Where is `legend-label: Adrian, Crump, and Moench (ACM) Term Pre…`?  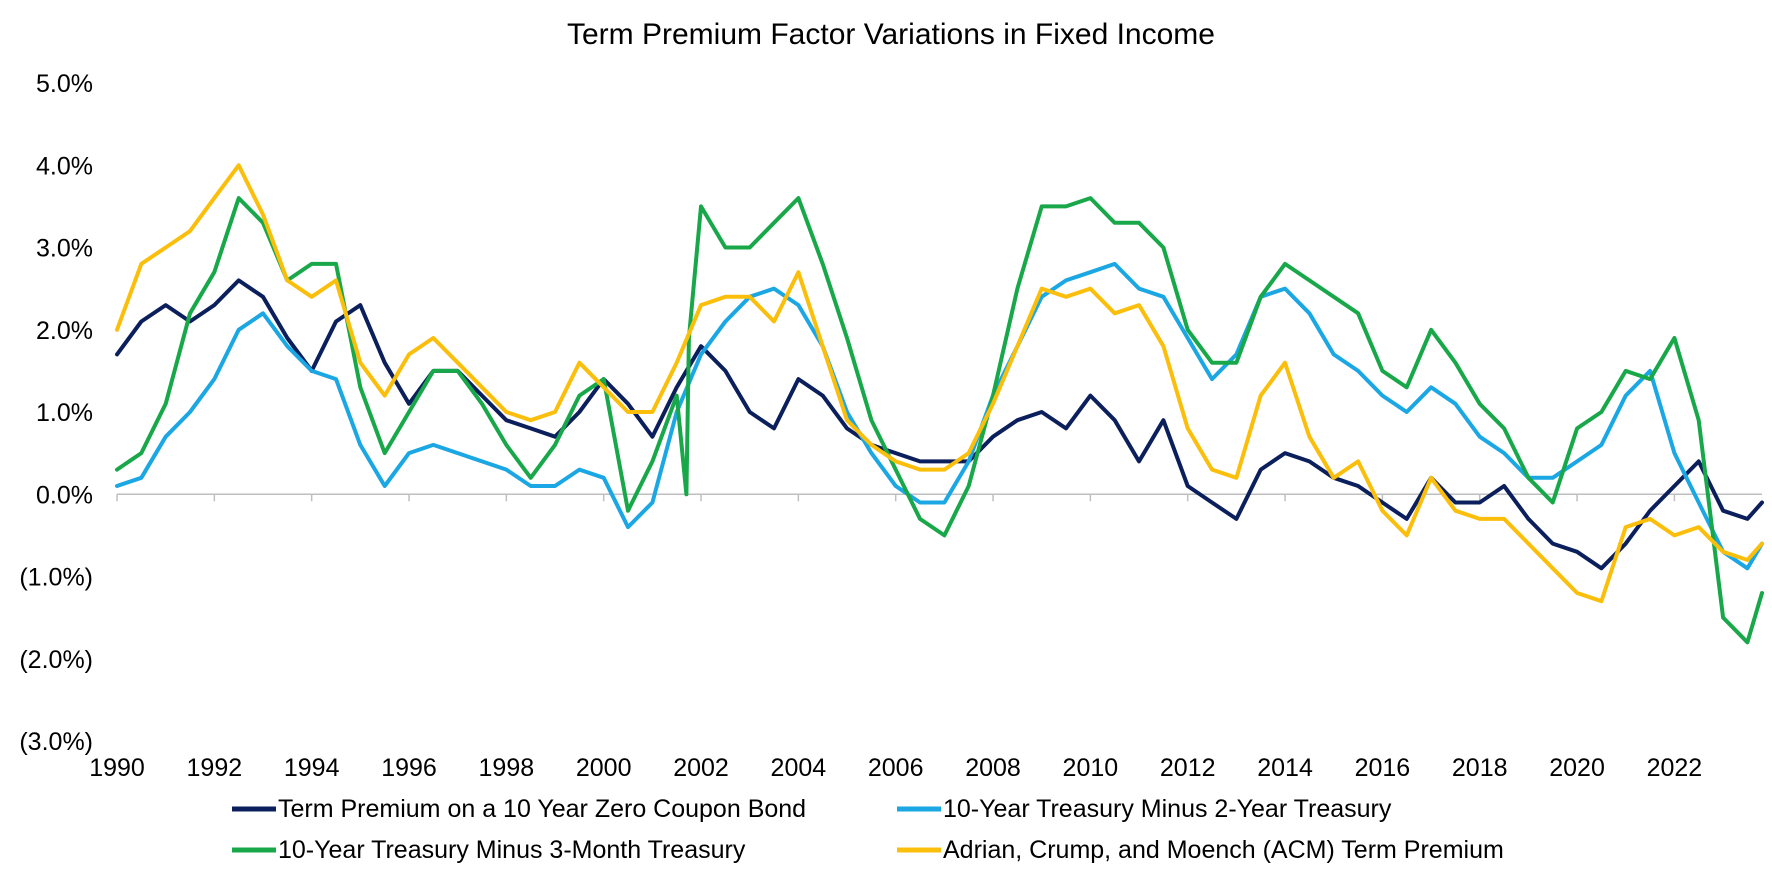 legend-label: Adrian, Crump, and Moench (ACM) Term Pre… is located at coordinates (1223, 850).